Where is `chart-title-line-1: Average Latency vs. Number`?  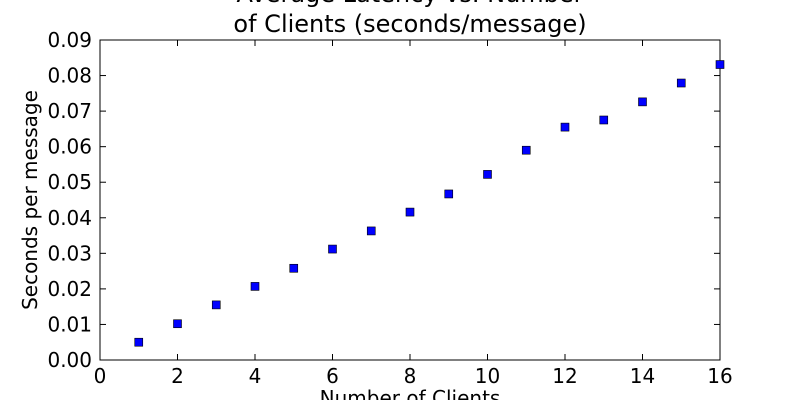 chart-title-line-1: Average Latency vs. Number is located at coordinates (409, 4).